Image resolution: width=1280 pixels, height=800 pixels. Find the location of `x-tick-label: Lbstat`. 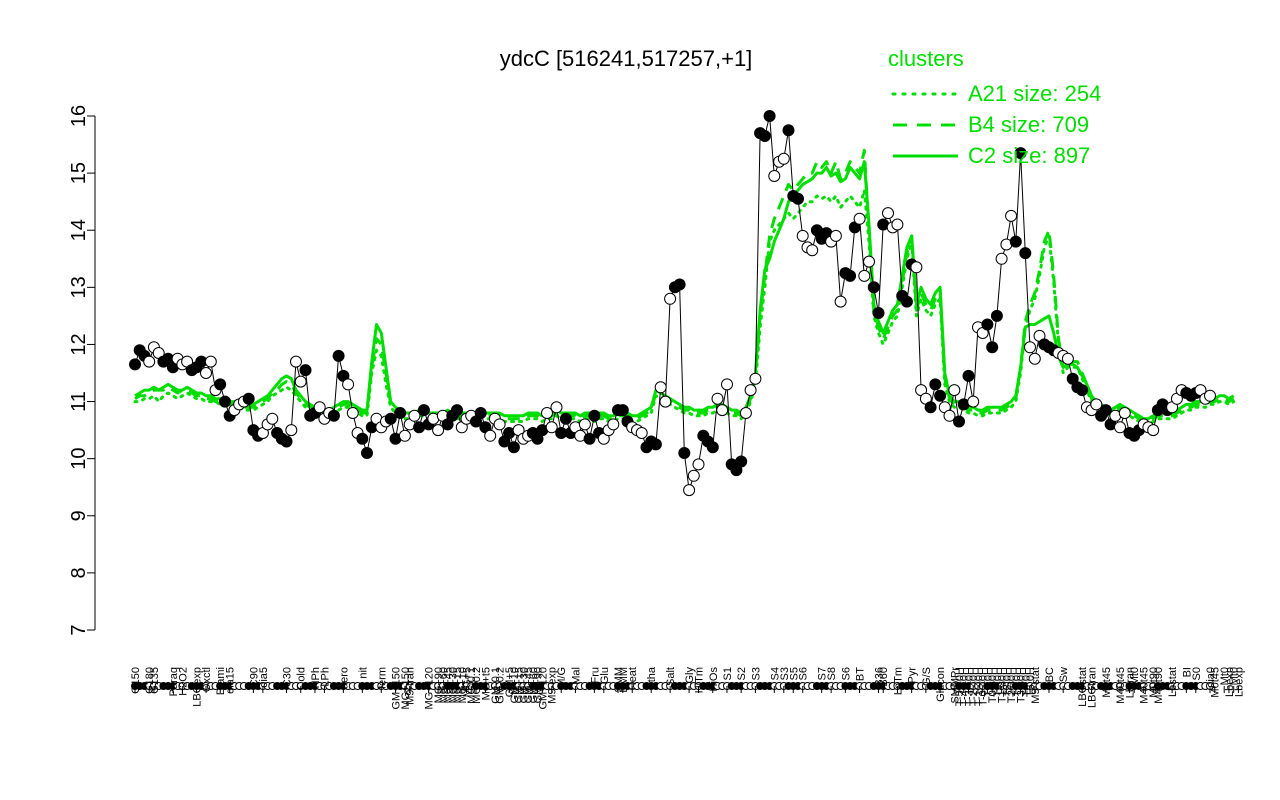

x-tick-label: Lbstat is located at coordinates (1173, 682).